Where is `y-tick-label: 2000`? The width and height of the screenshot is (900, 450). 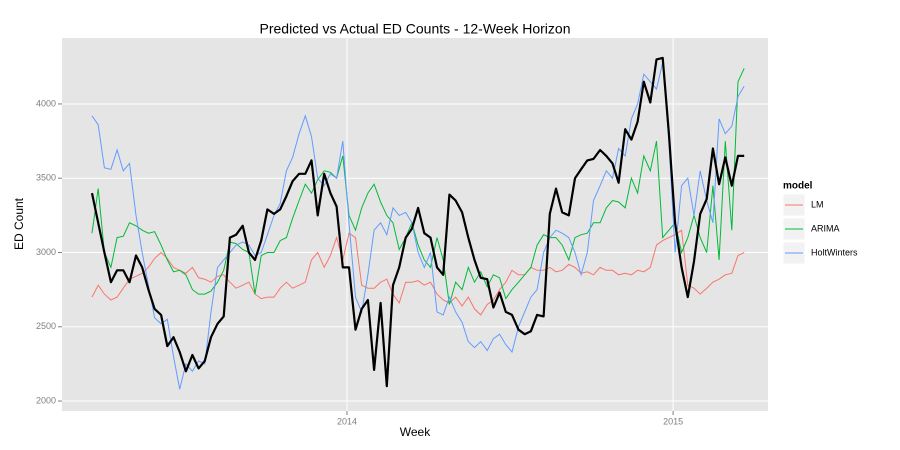 y-tick-label: 2000 is located at coordinates (46, 400).